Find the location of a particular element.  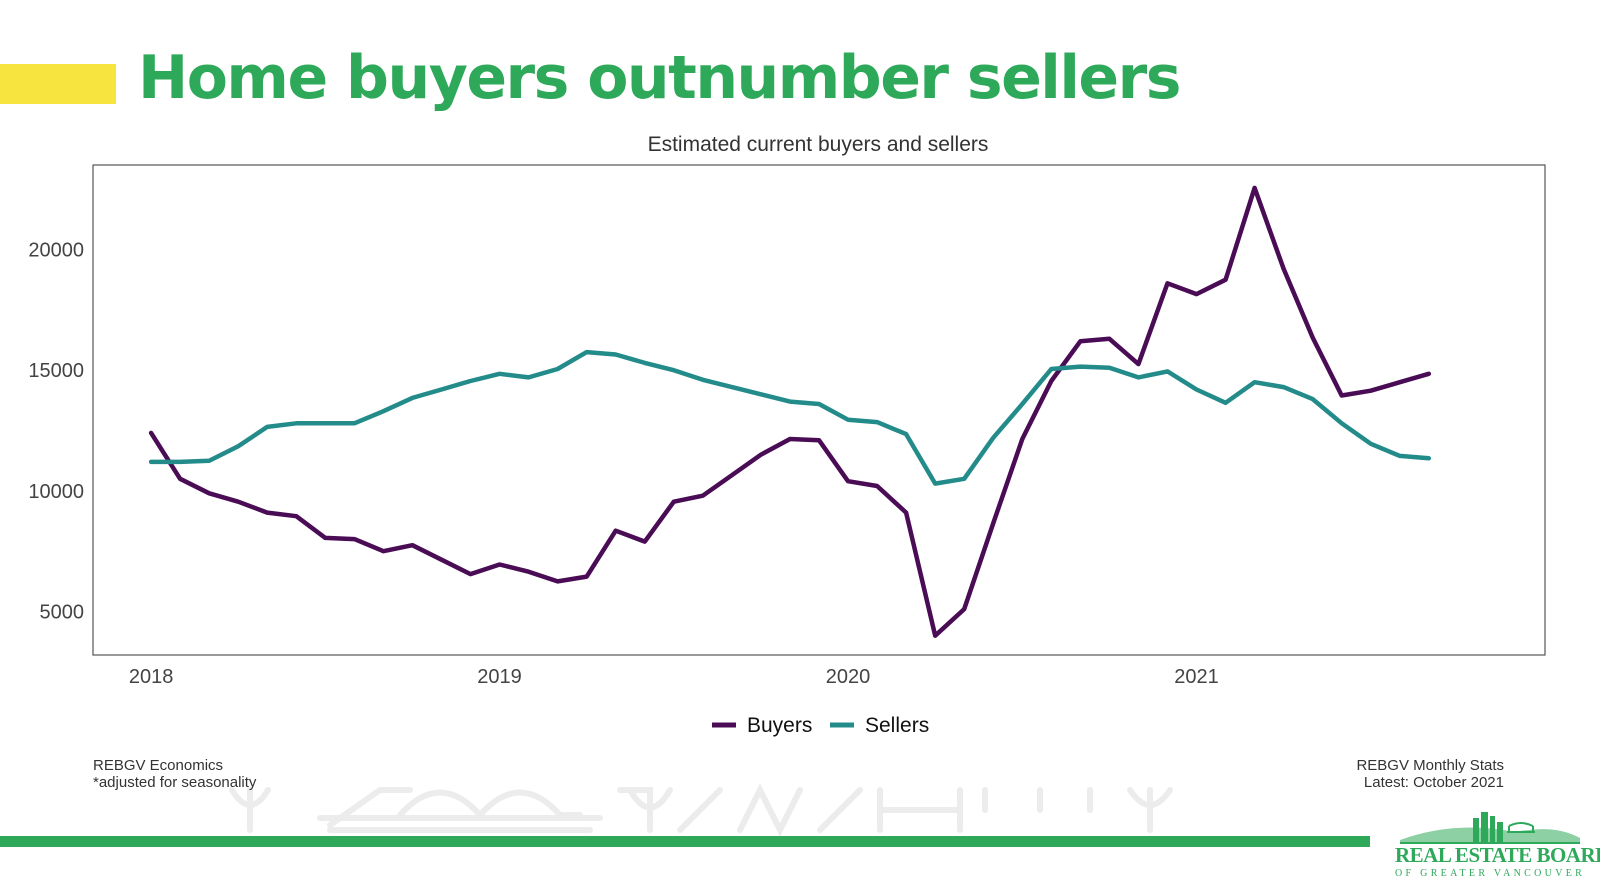

rebgv-logo: REAL ESTATE BOARD OF GREATER VANCOUVER is located at coordinates (1497, 847).